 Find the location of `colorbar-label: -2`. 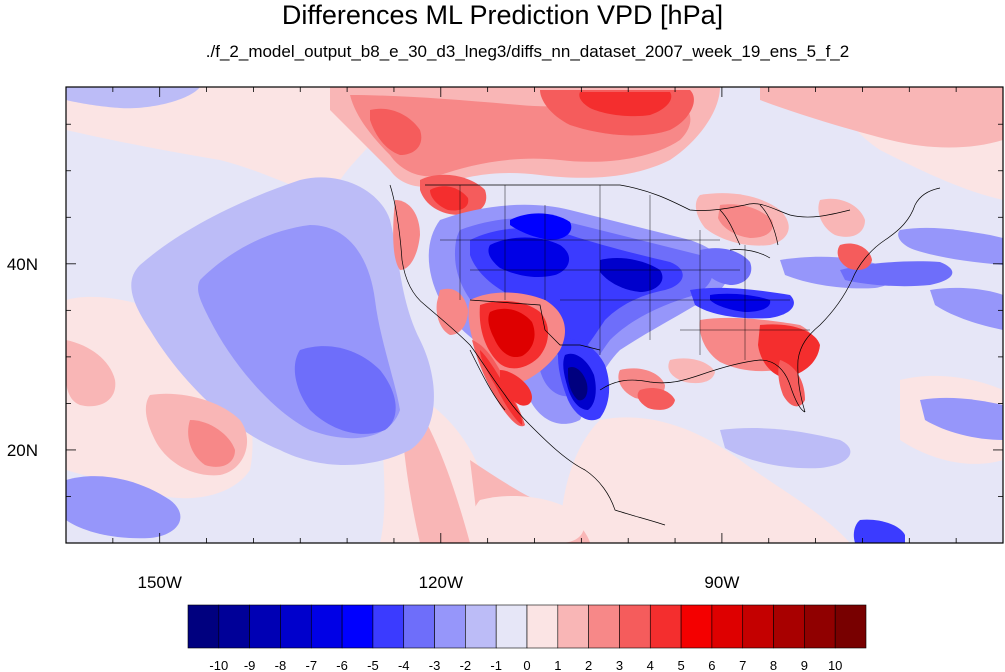

colorbar-label: -2 is located at coordinates (466, 665).